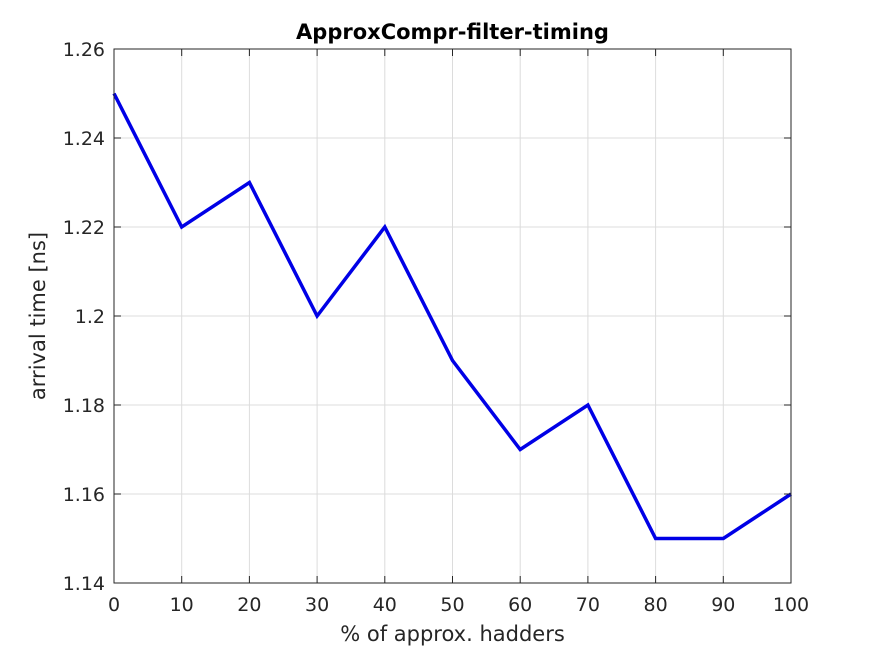  I want to click on y-tick-label: 1.2, so click(90, 317).